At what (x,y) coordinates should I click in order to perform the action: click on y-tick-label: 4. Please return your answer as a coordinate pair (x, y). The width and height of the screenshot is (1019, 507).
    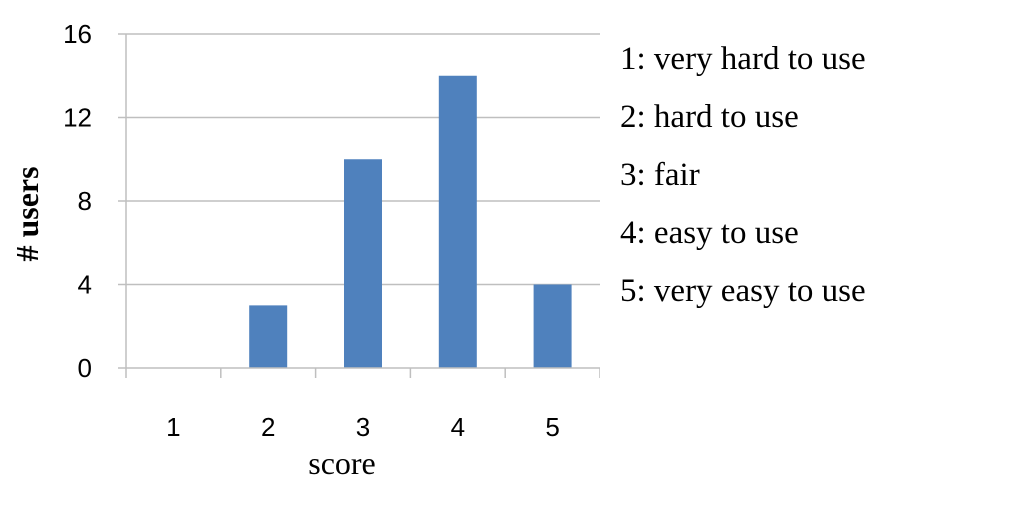
    Looking at the image, I should click on (85, 285).